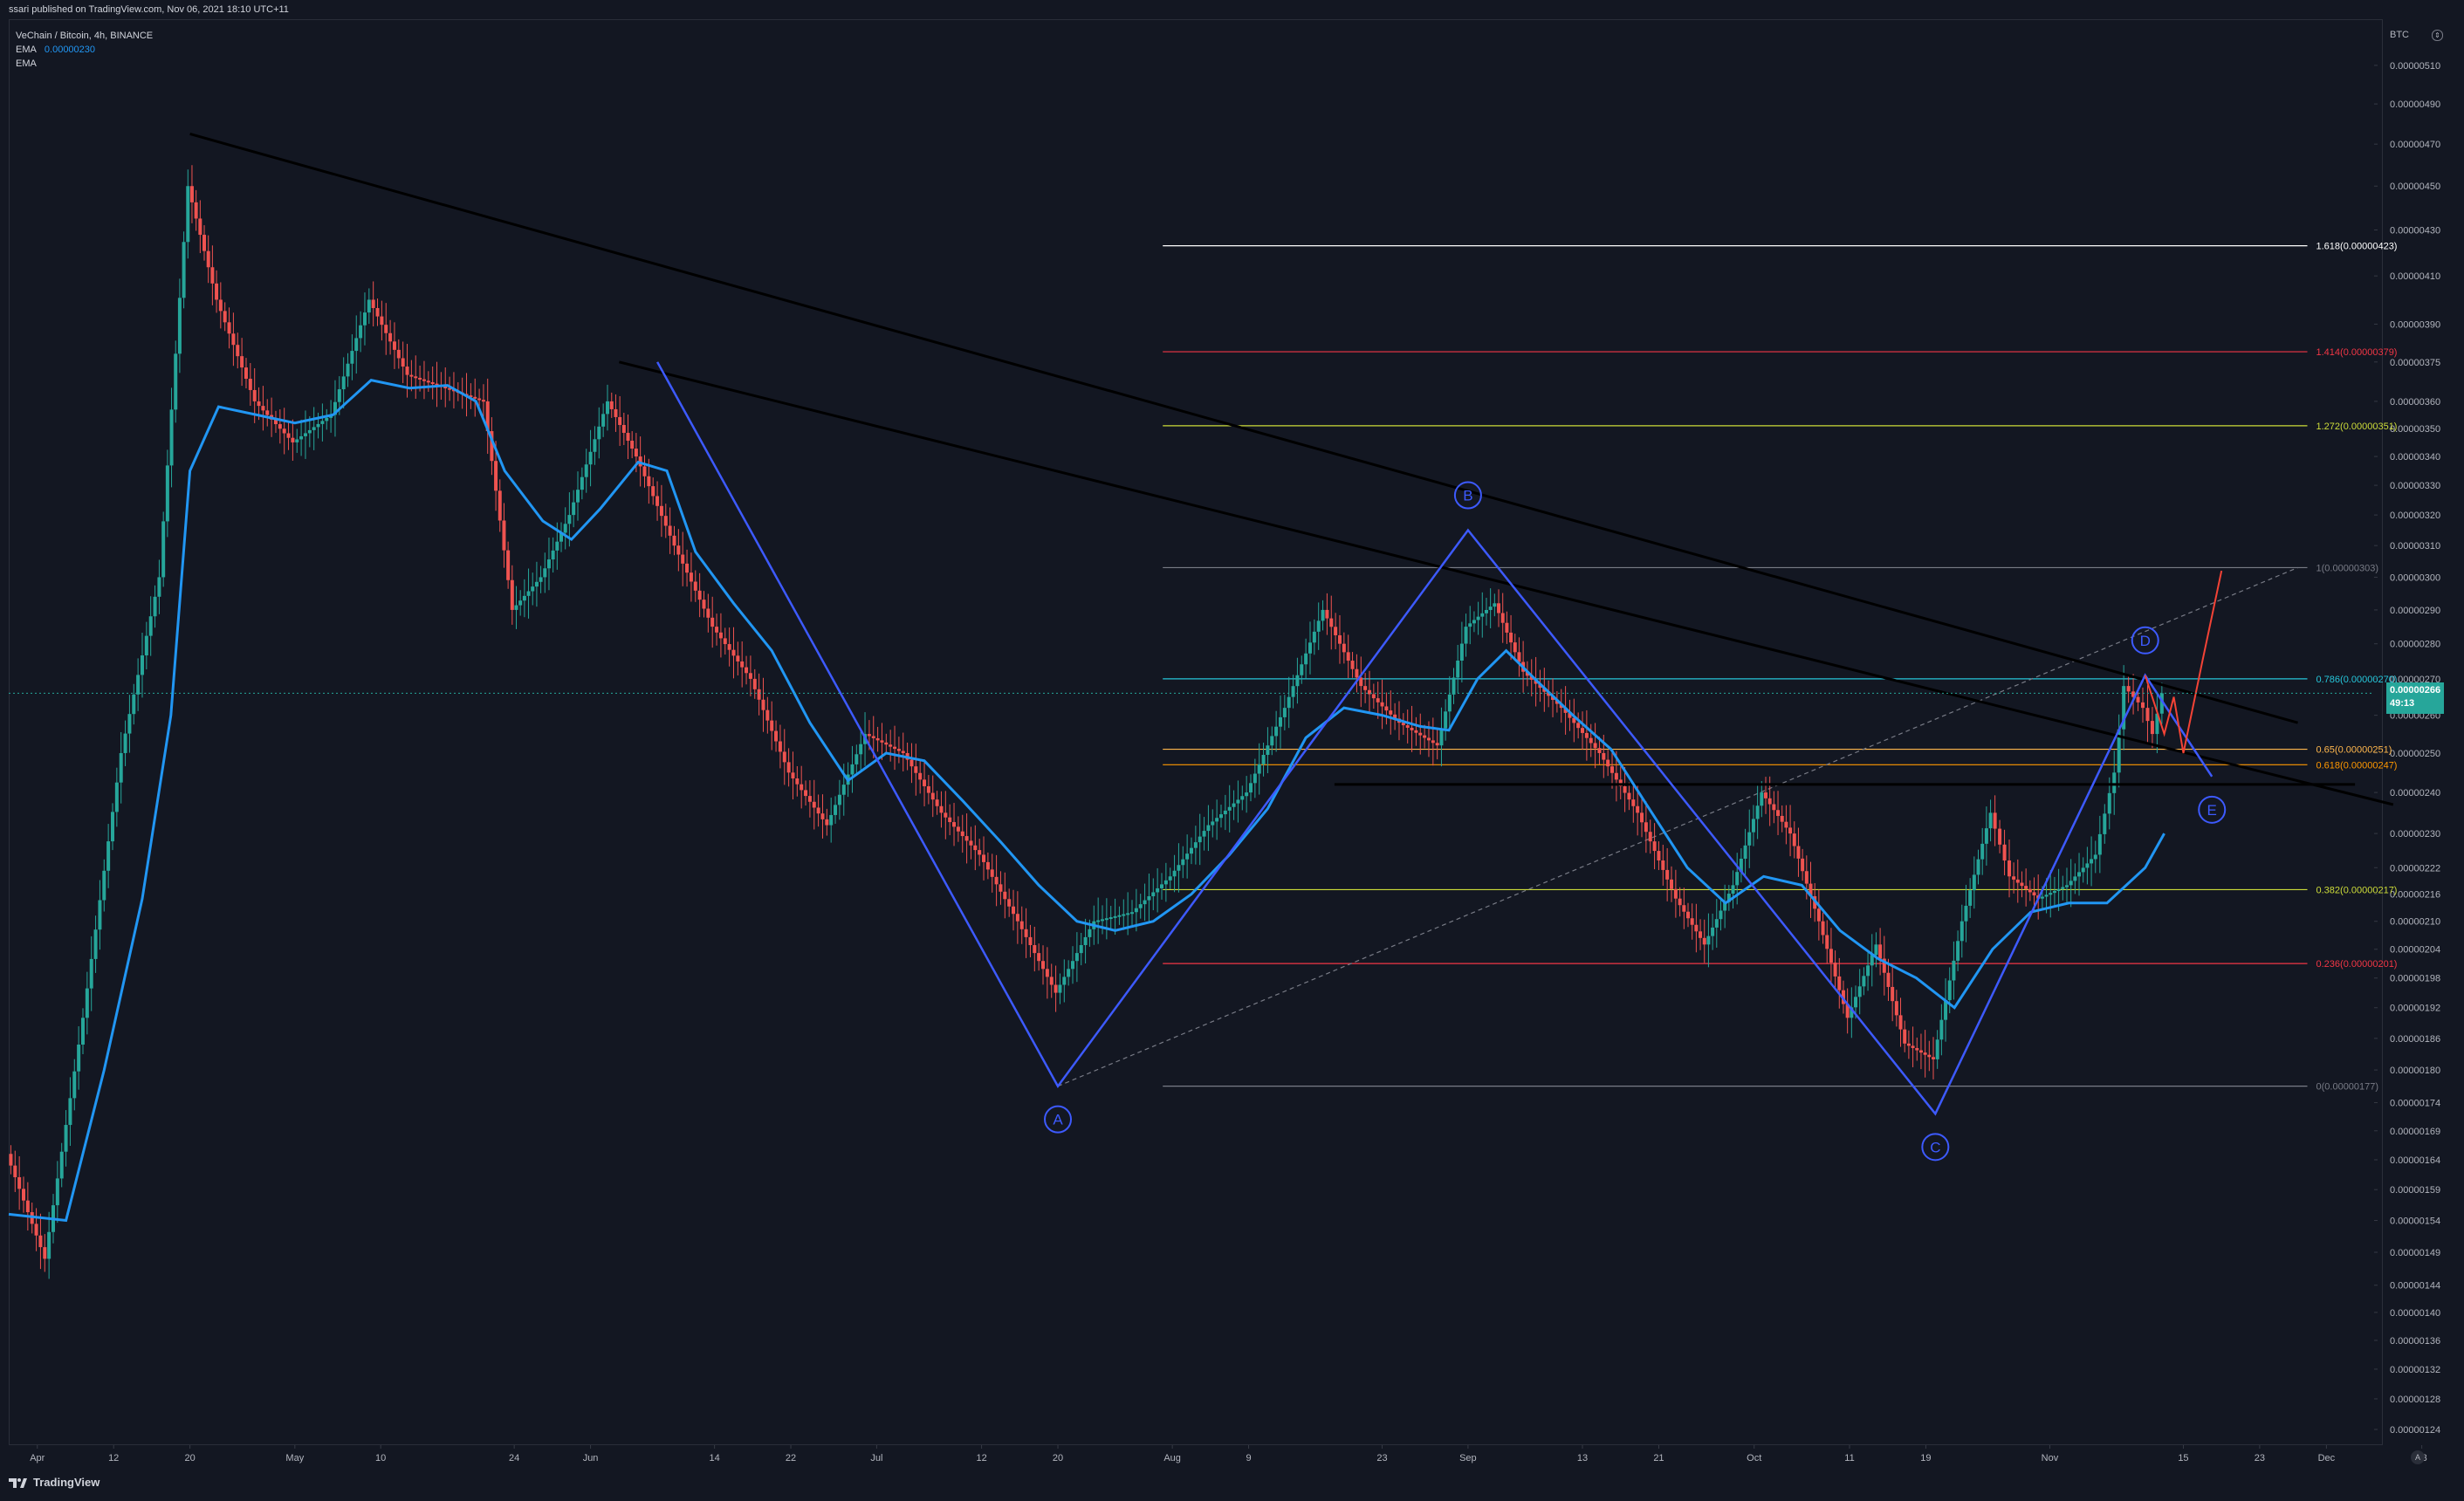 The image size is (2464, 1501). I want to click on scale-toggle-icon: ⇕, so click(2437, 35).